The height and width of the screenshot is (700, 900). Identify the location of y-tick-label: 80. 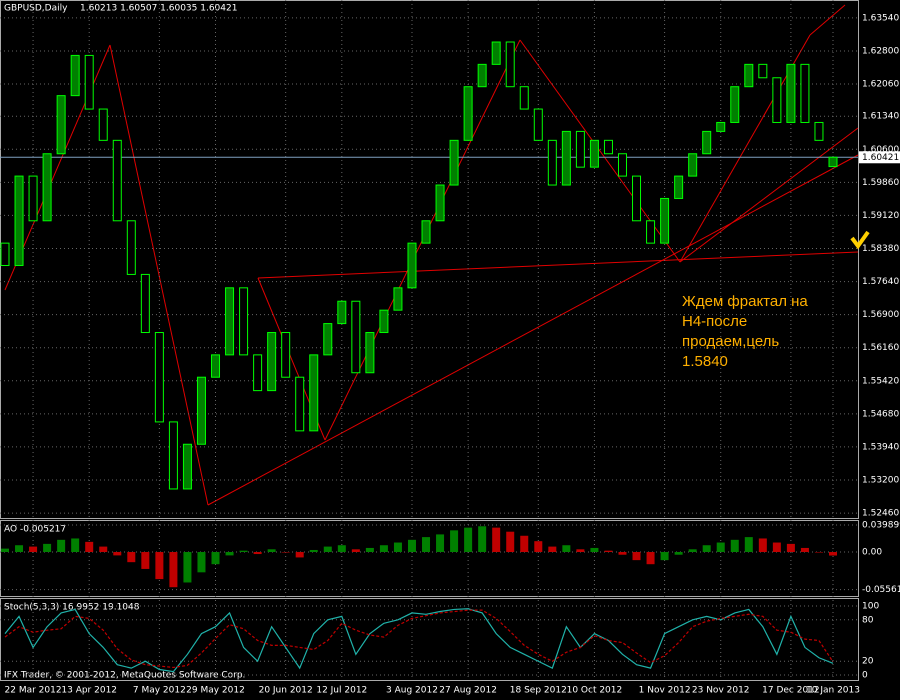
(868, 620).